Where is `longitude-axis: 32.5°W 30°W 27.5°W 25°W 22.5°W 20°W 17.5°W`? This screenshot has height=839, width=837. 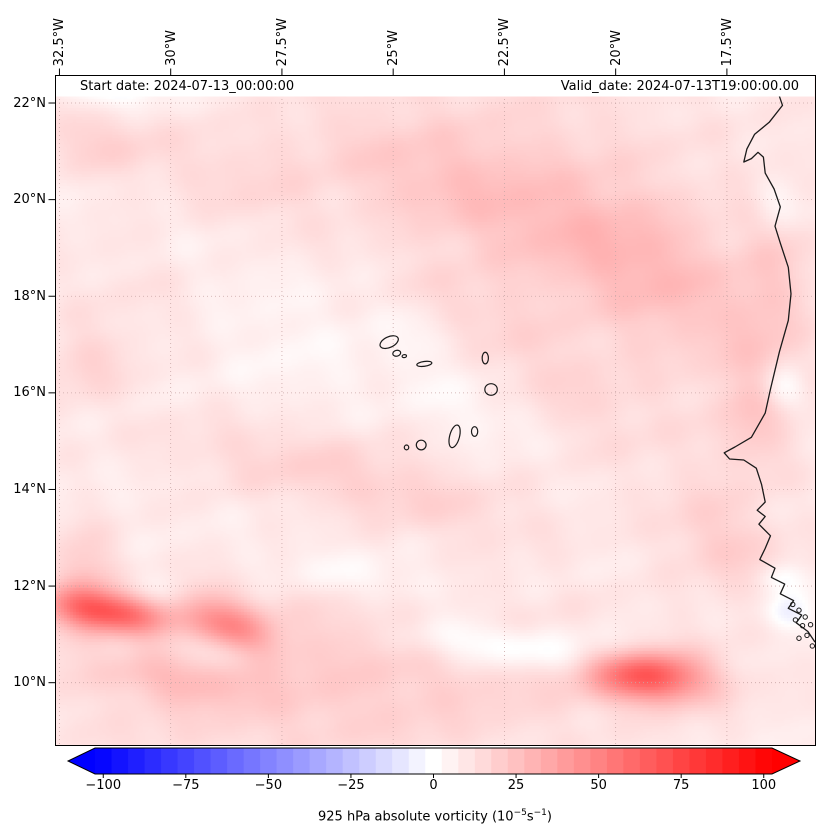
longitude-axis: 32.5°W 30°W 27.5°W 25°W 22.5°W 20°W 17.5°W is located at coordinates (418, 33).